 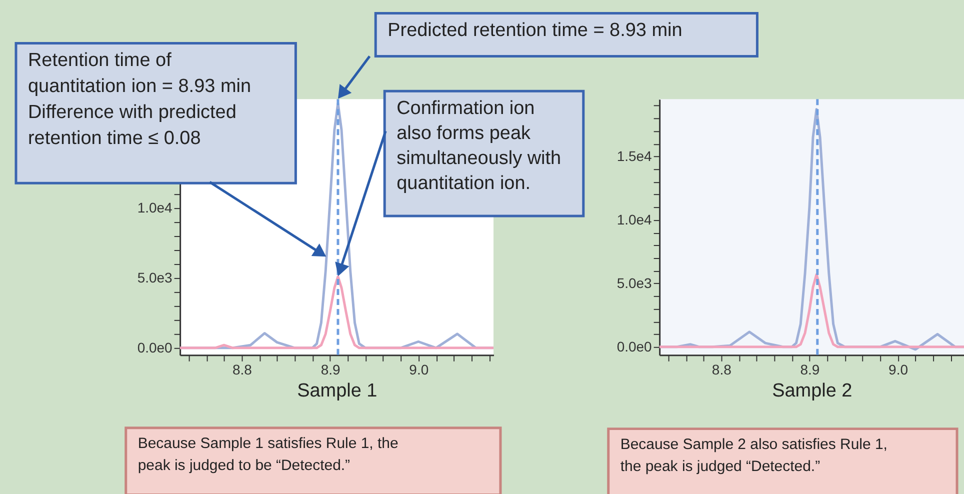 What do you see at coordinates (268, 454) in the screenshot?
I see `text: Because Sample 1 satisfies Rule 1, the peak is judged to be “Detected.”` at bounding box center [268, 454].